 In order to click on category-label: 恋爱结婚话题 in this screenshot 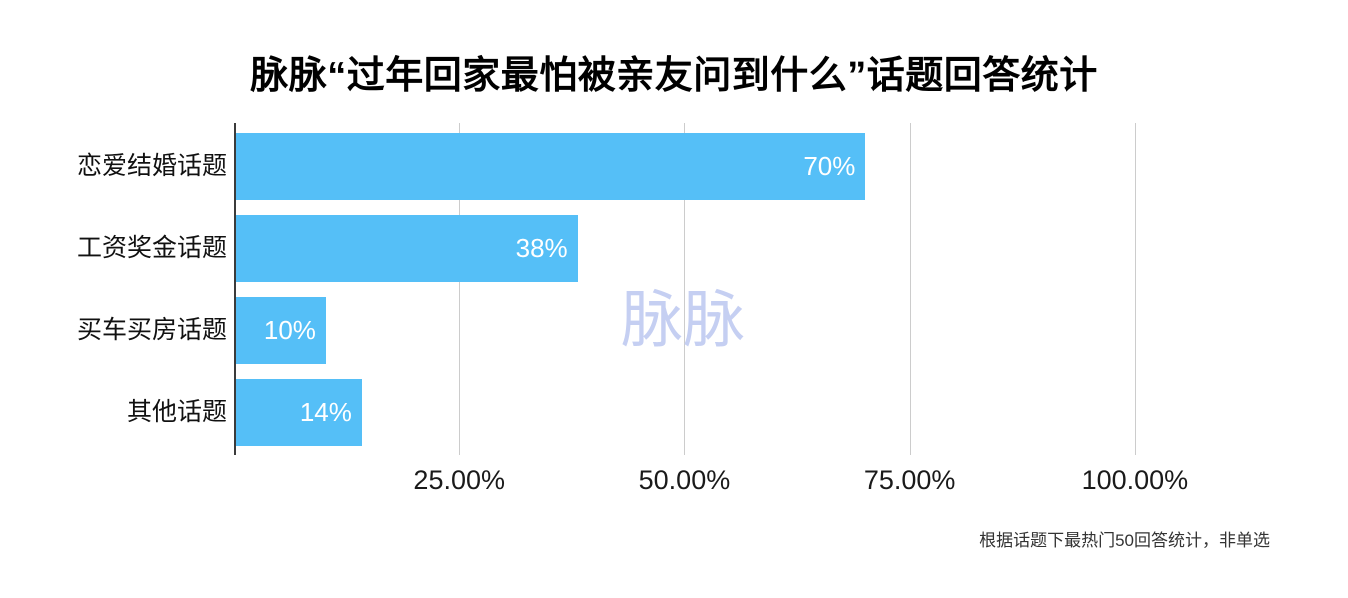, I will do `click(151, 166)`.